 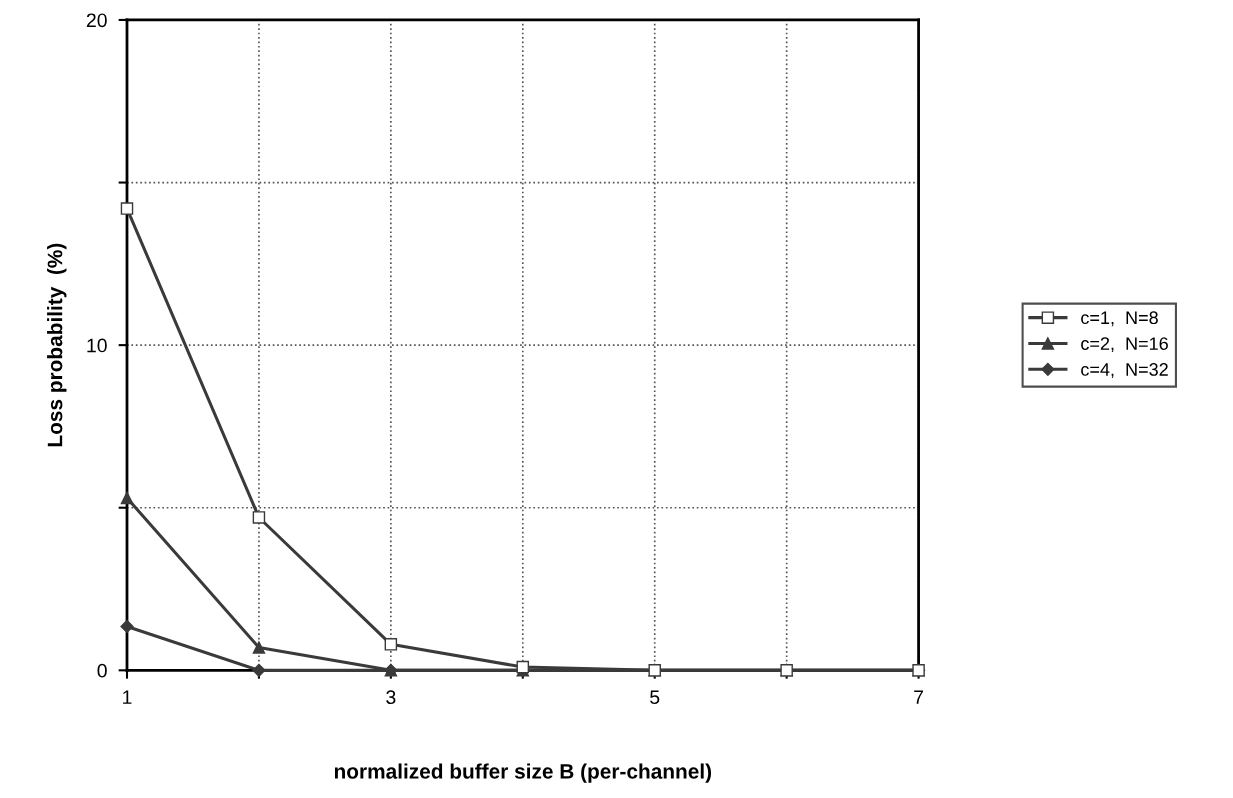 What do you see at coordinates (391, 697) in the screenshot?
I see `x-tick-label: 3` at bounding box center [391, 697].